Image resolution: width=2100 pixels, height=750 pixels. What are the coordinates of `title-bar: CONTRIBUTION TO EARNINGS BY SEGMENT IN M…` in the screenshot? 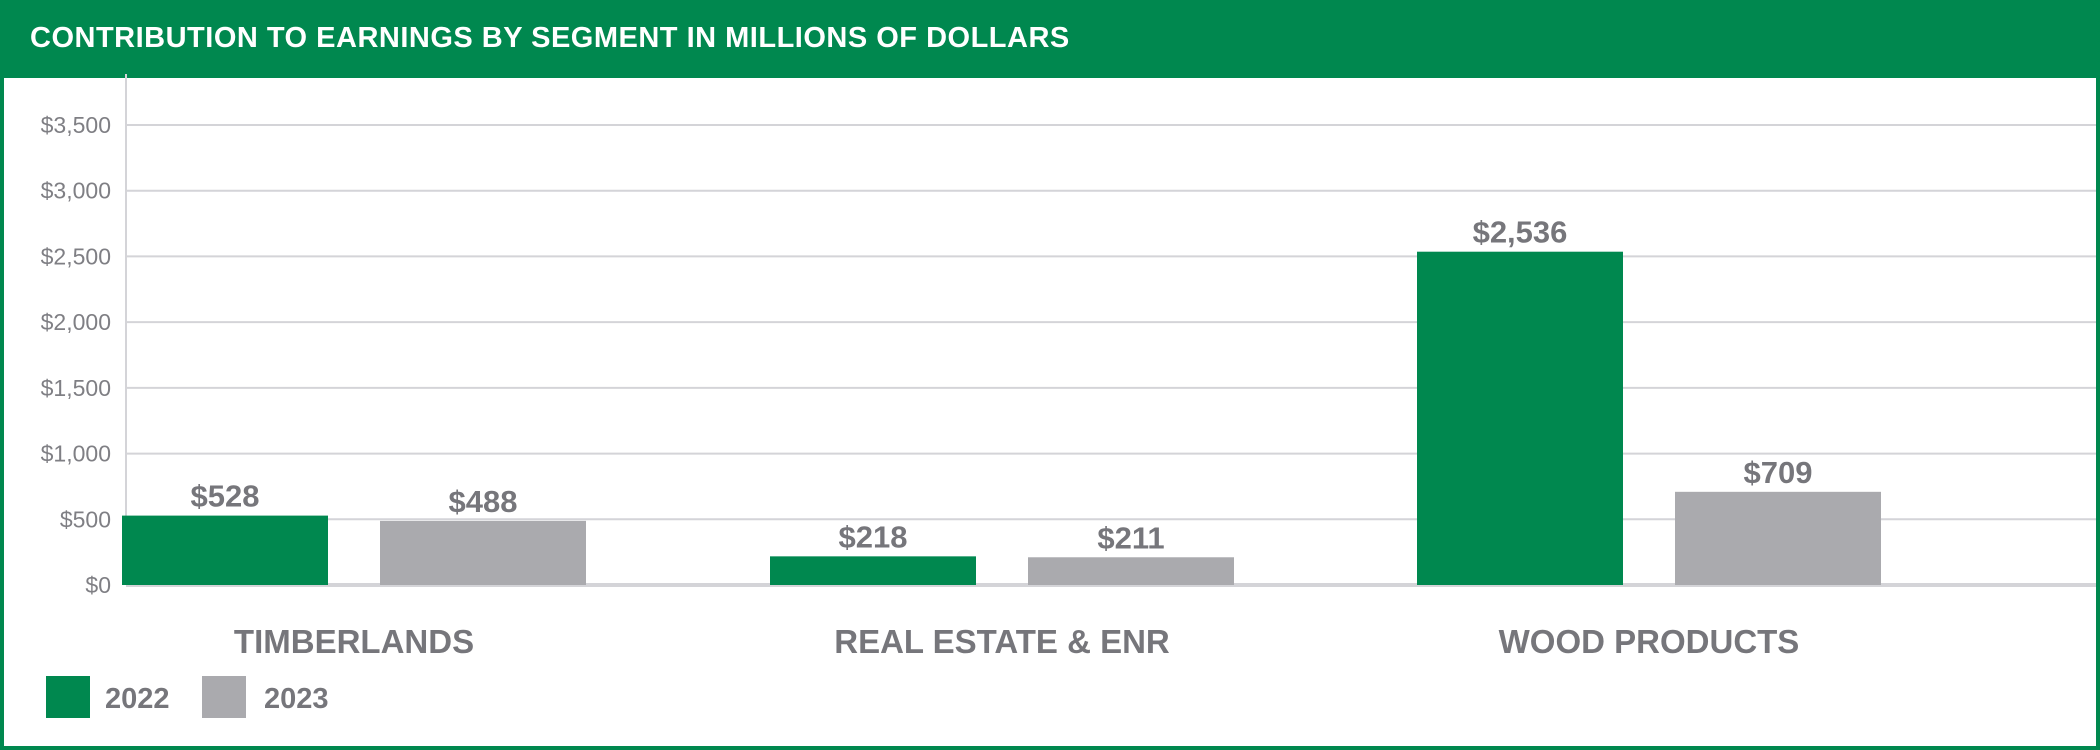 It's located at (1052, 41).